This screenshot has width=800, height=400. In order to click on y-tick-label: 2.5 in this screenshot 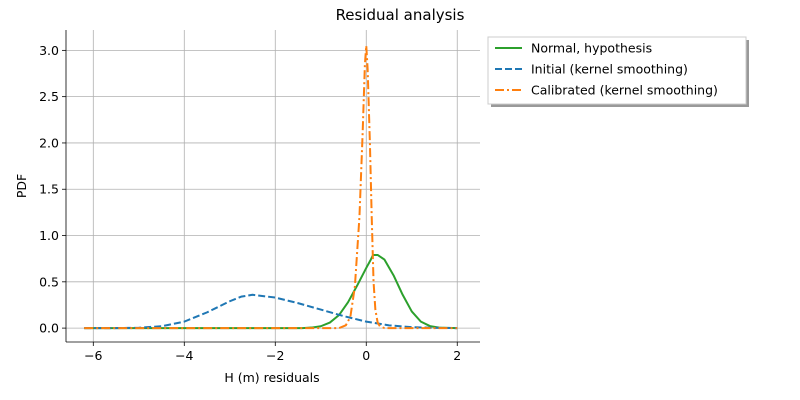, I will do `click(49, 96)`.